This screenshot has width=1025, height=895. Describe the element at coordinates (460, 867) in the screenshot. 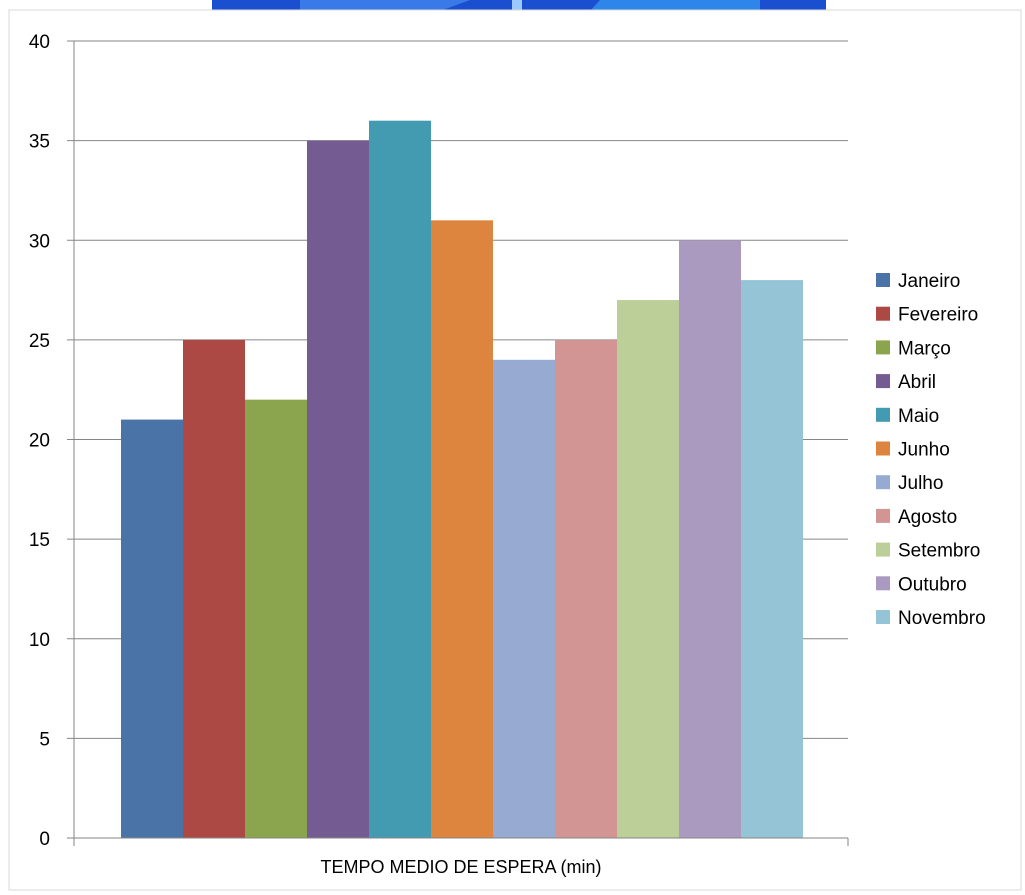

I see `x-axis-title: TEMPO MEDIO DE ESPERA (min)` at that location.